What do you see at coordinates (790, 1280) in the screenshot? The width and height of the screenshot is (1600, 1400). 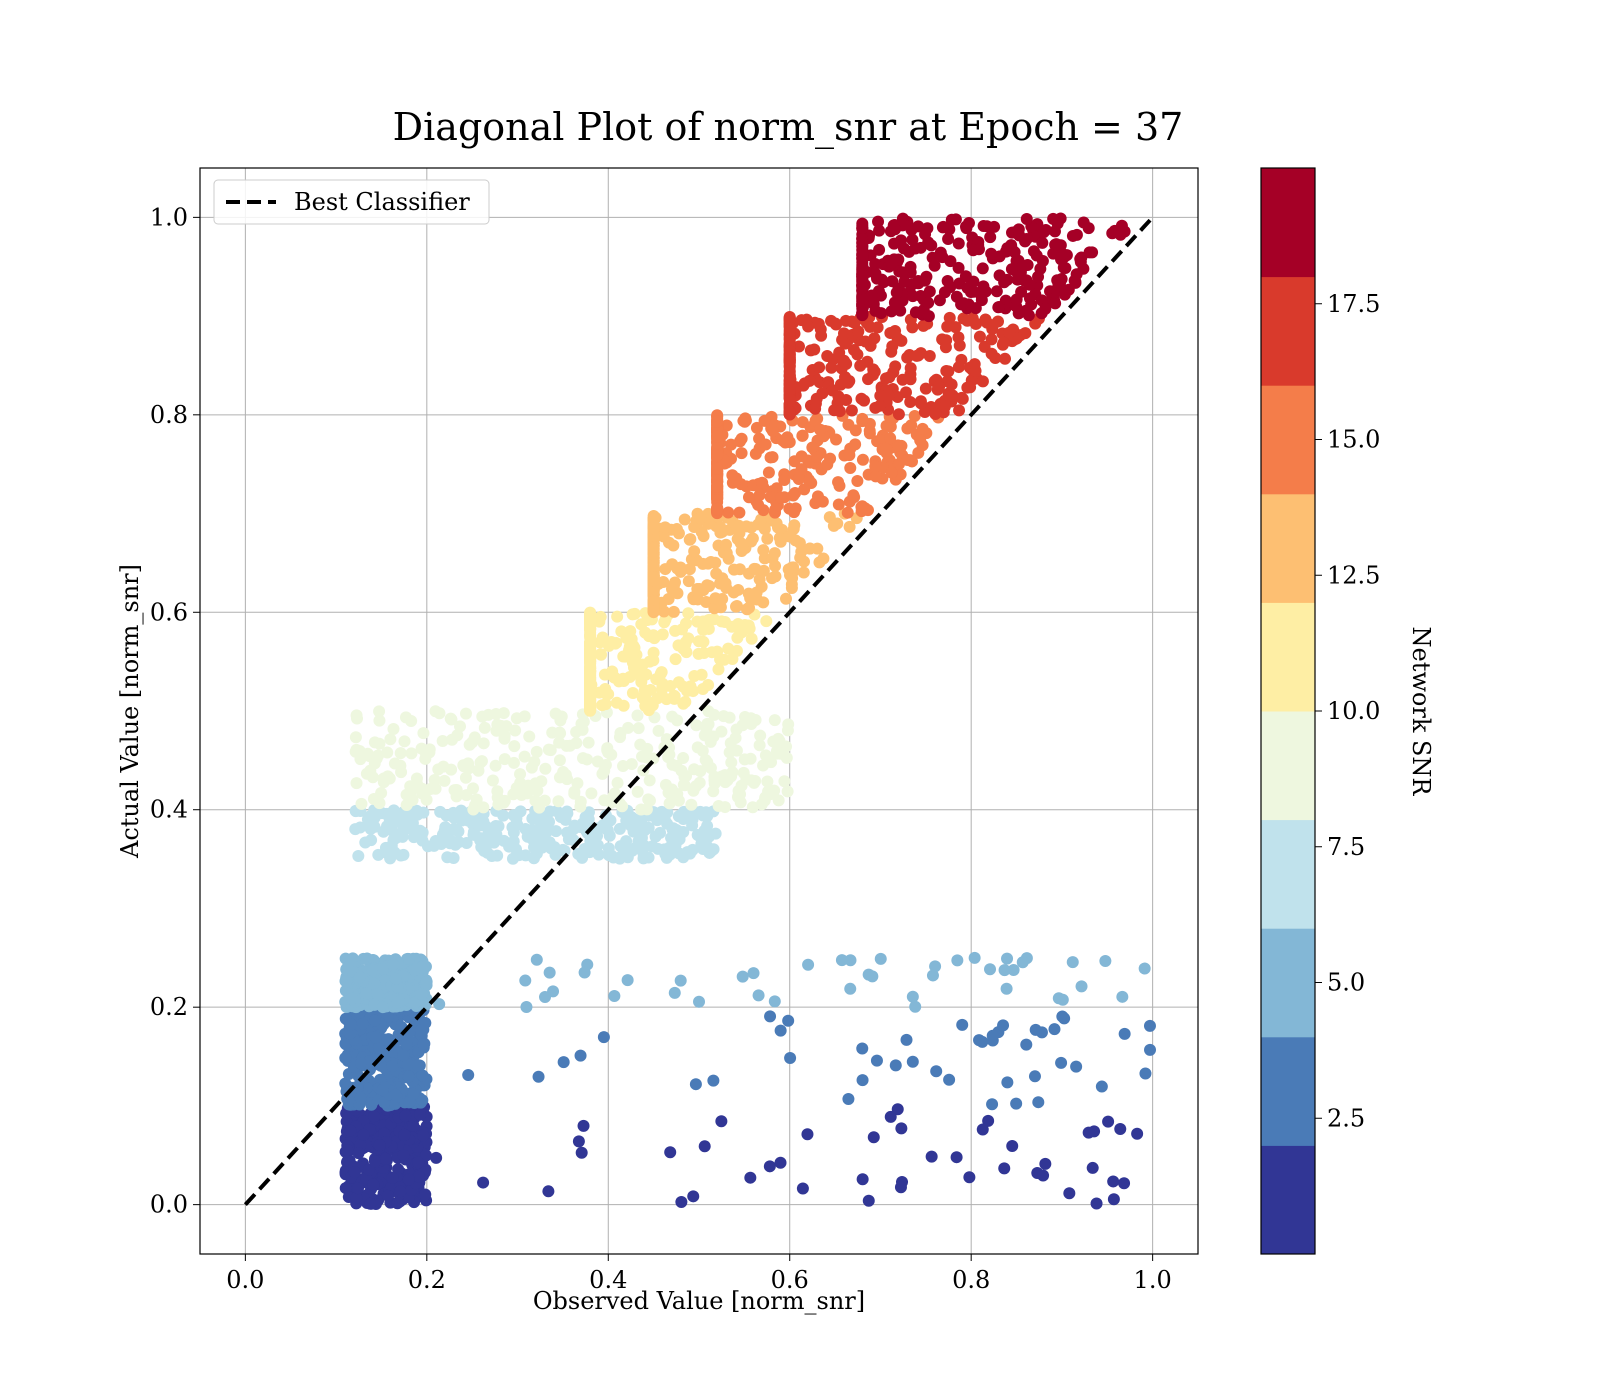 I see `x-tick-label: 0.6` at bounding box center [790, 1280].